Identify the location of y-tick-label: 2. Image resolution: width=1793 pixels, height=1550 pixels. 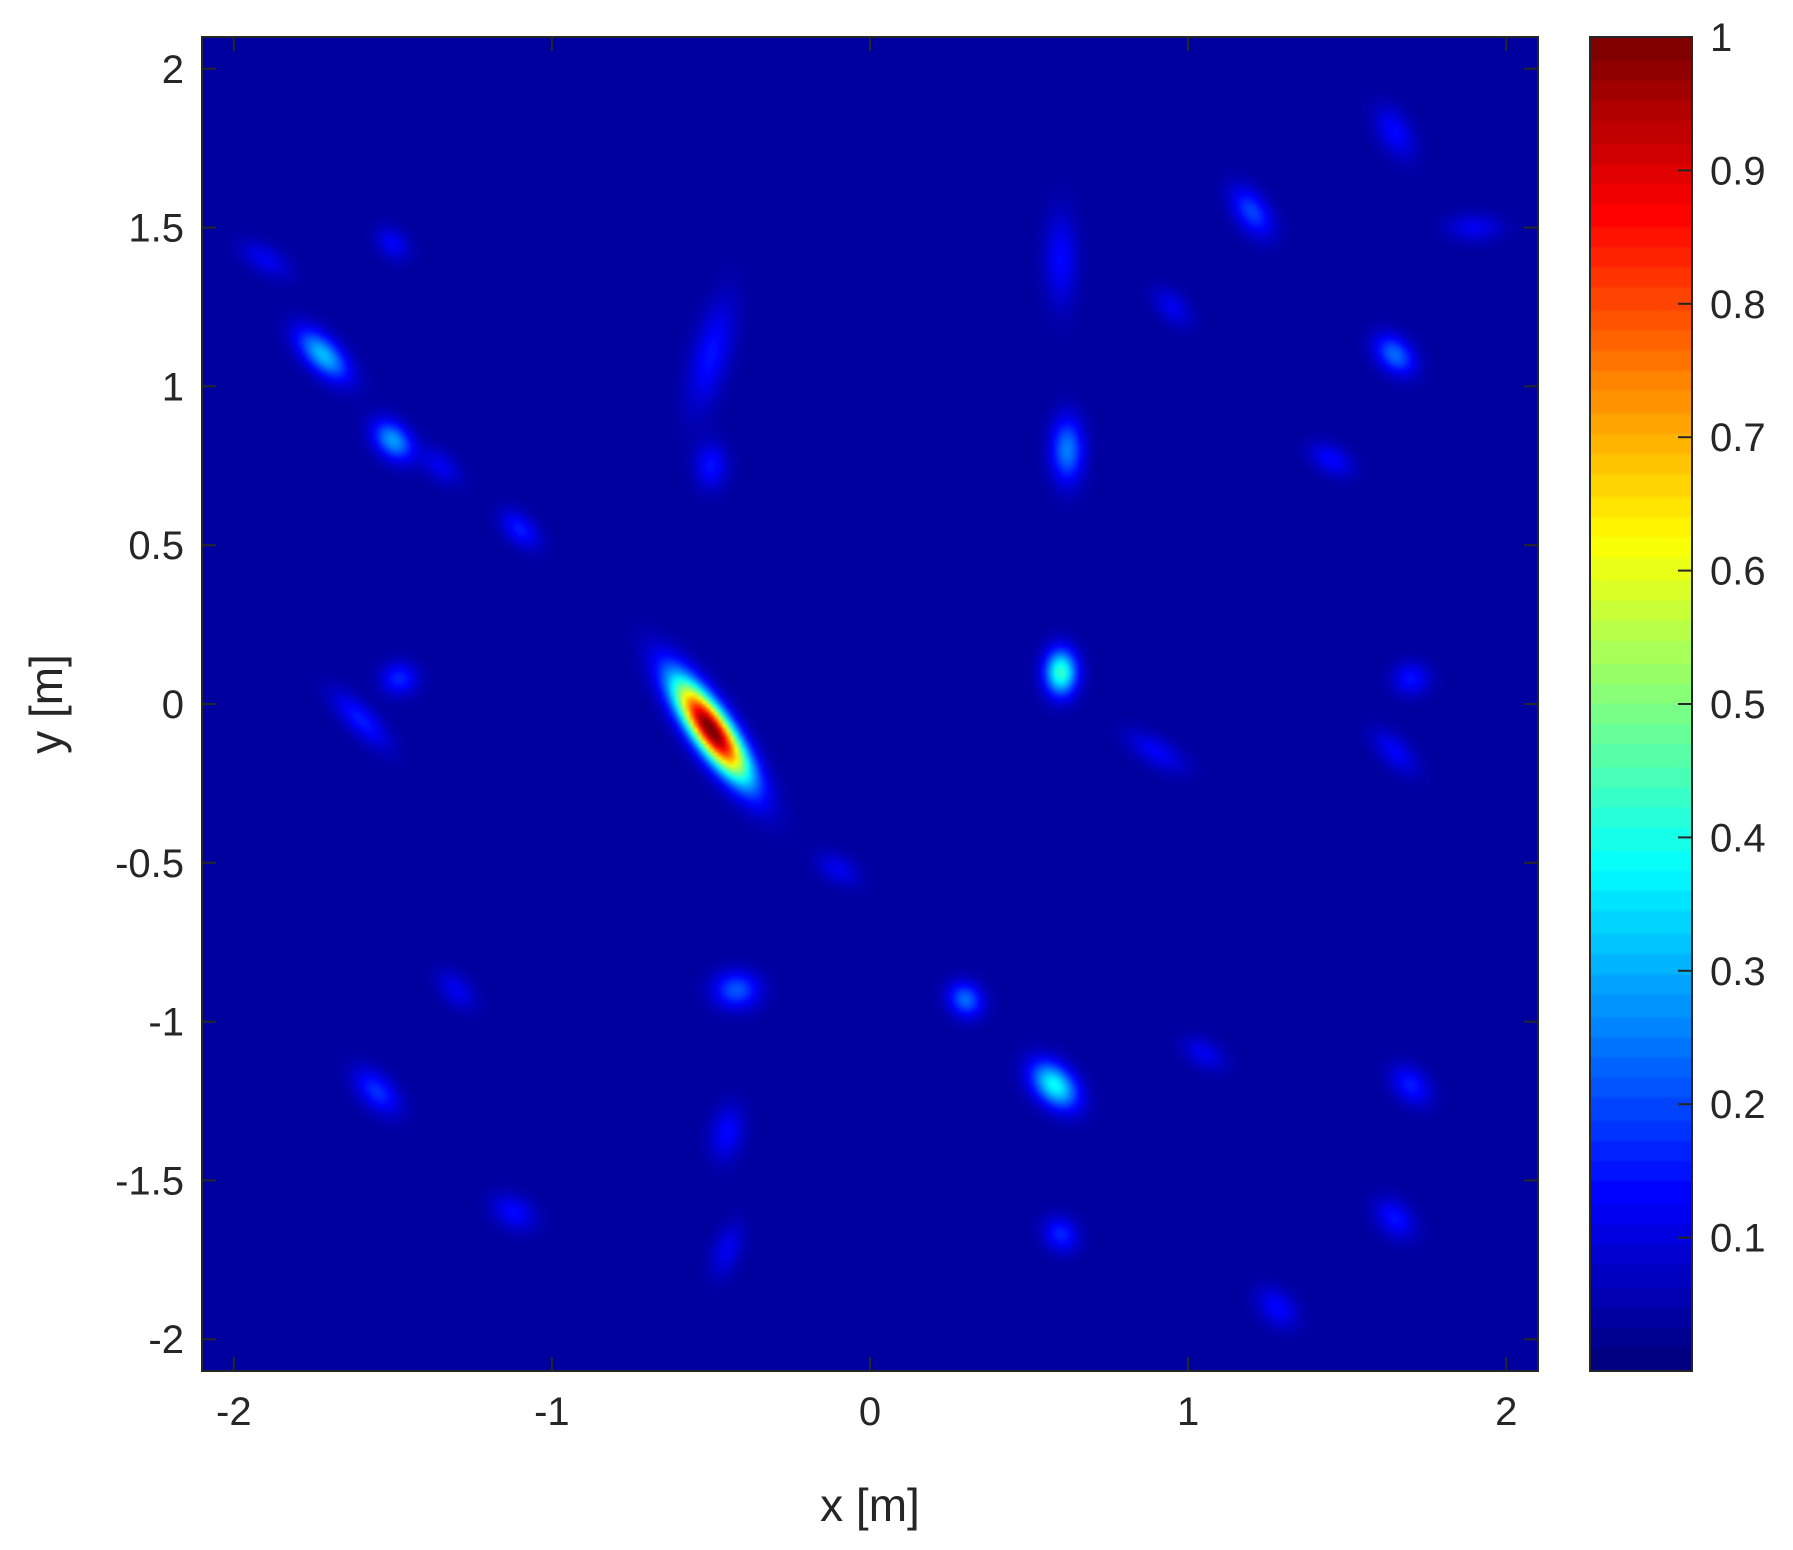
(173, 70).